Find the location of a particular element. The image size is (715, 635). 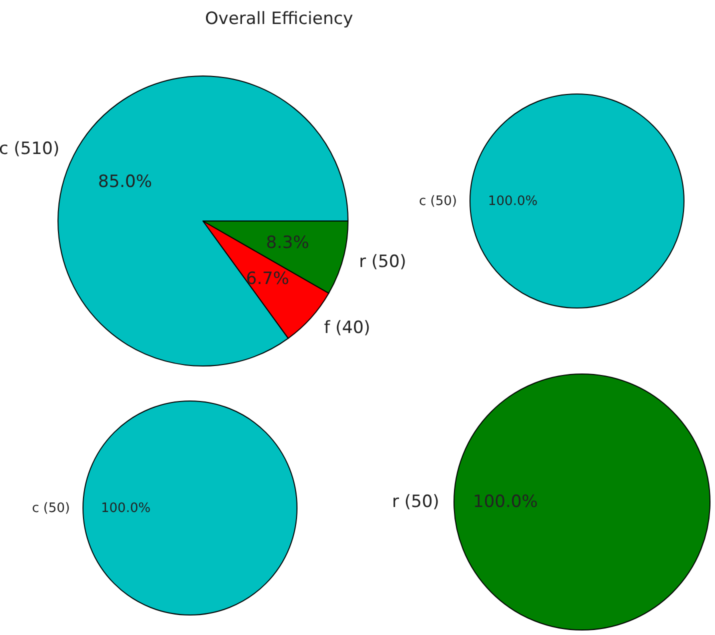

data-label: 6.7% is located at coordinates (268, 279).